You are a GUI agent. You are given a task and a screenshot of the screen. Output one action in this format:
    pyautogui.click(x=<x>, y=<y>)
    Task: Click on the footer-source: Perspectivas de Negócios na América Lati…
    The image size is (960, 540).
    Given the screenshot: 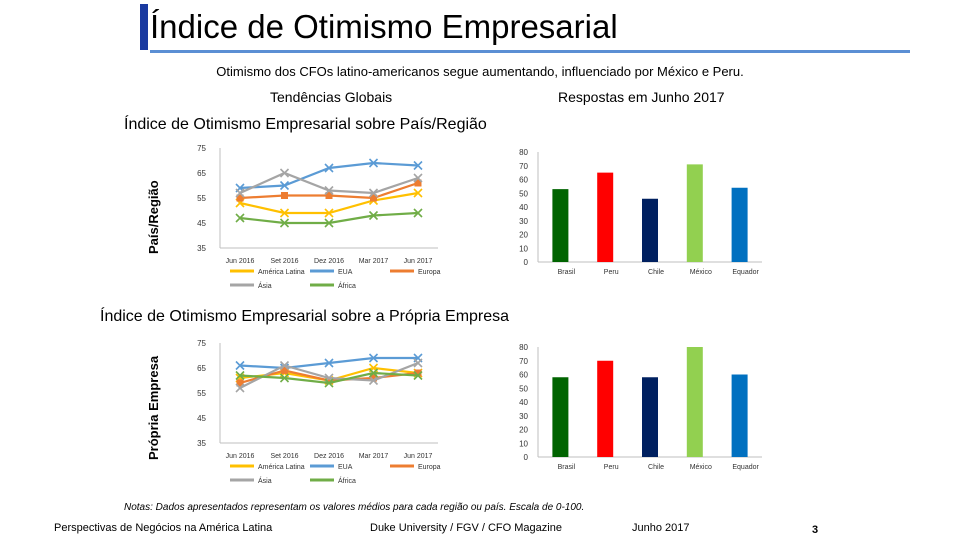 What is the action you would take?
    pyautogui.click(x=163, y=528)
    